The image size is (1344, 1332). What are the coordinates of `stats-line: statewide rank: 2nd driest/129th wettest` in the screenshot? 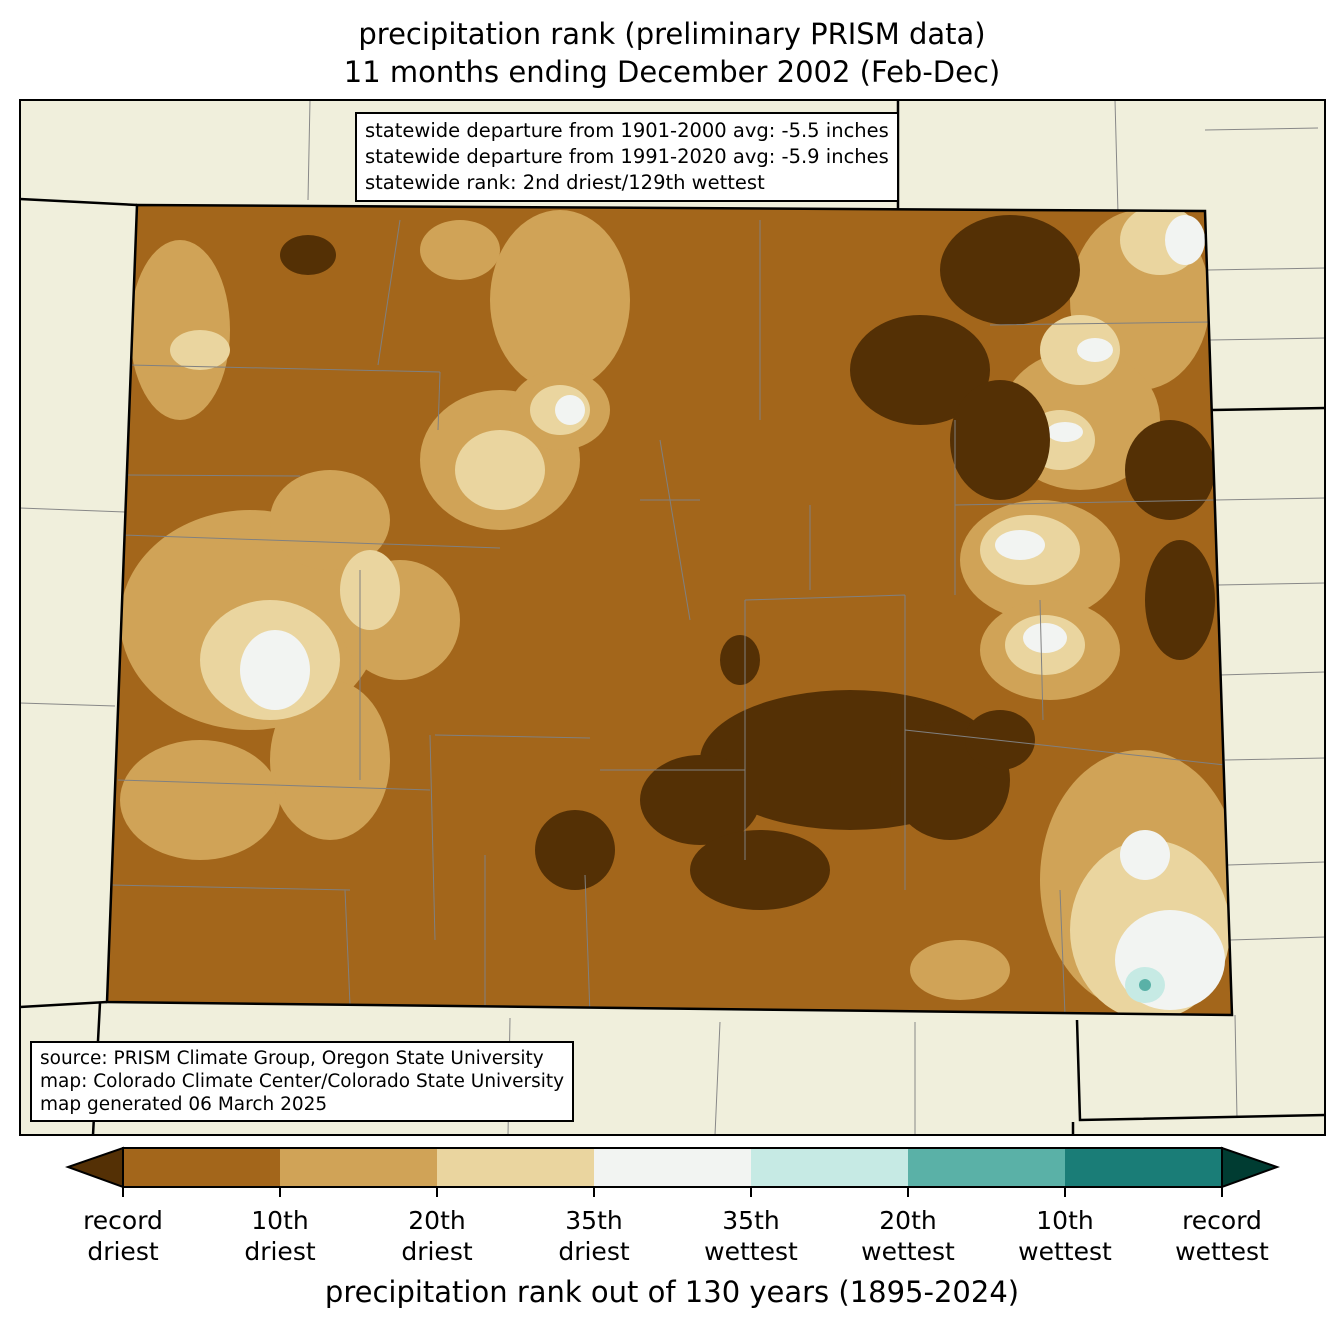 It's located at (565, 182).